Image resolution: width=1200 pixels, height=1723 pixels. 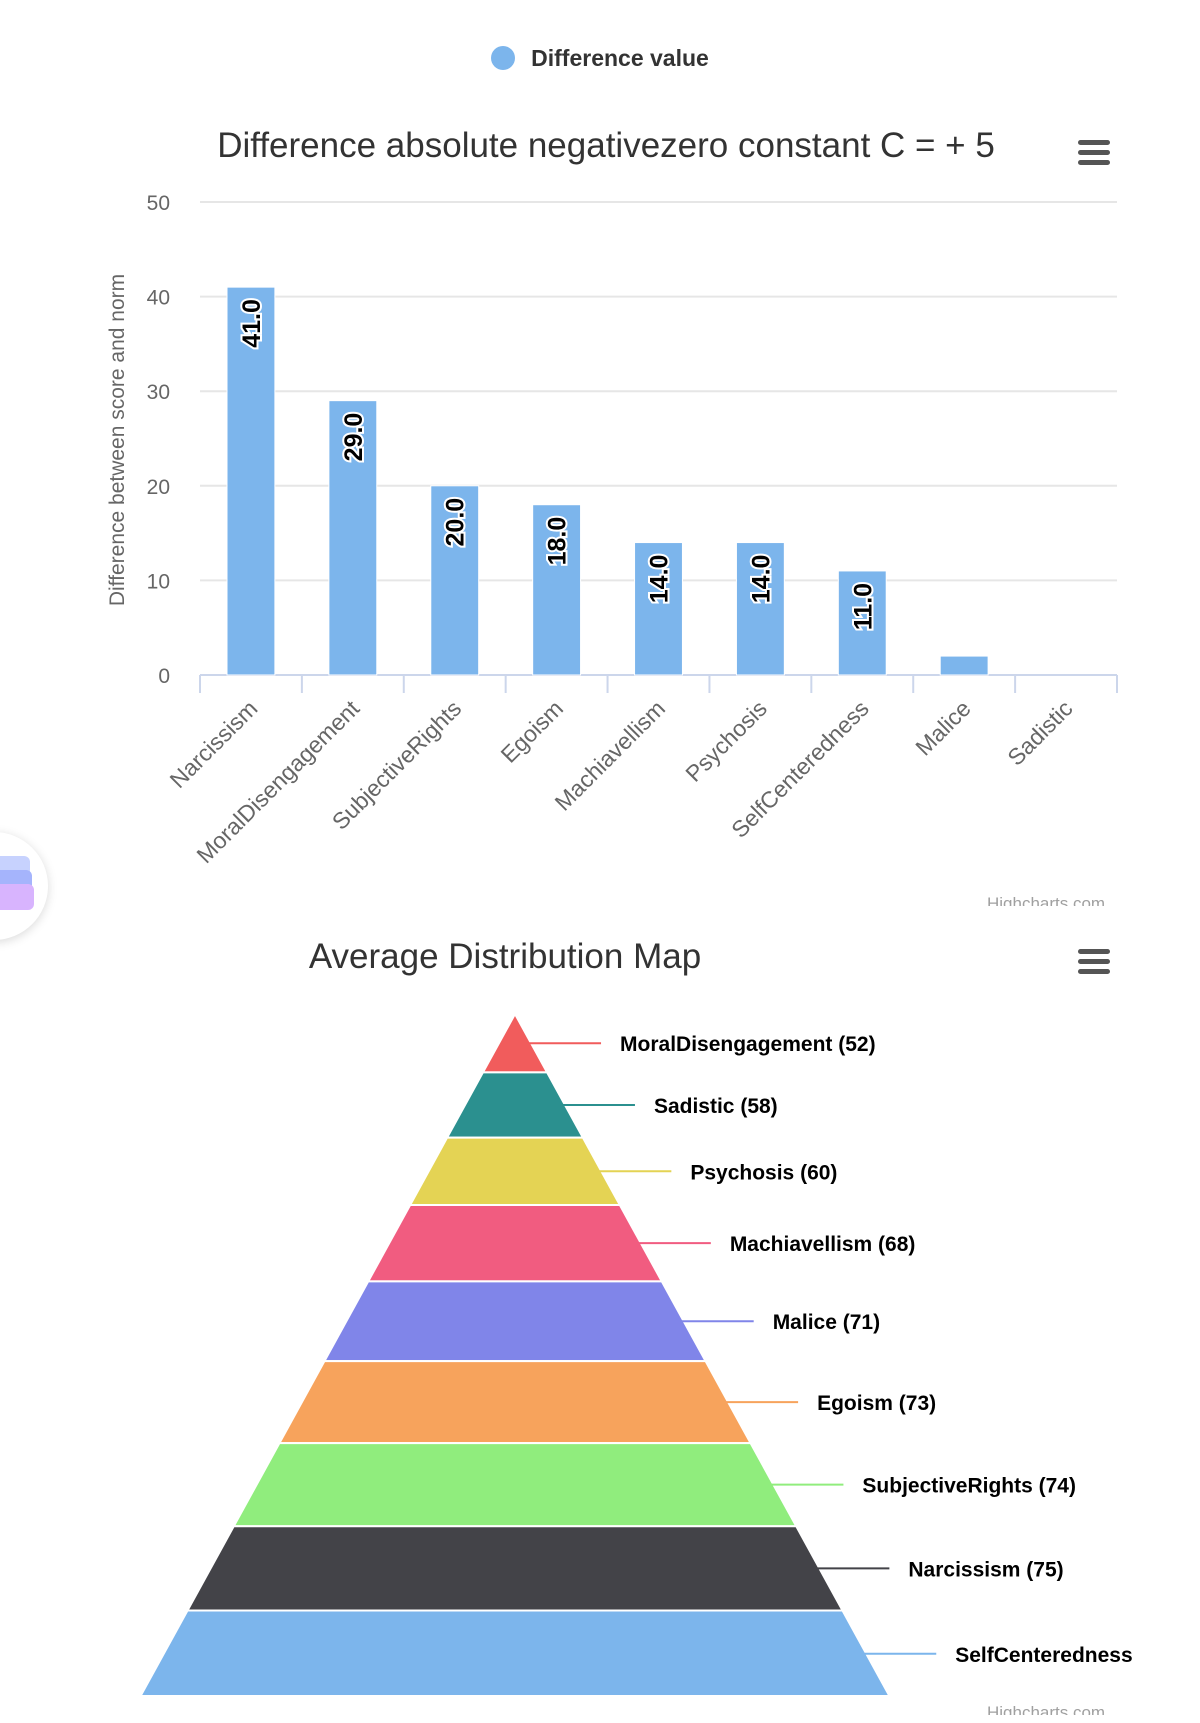 I want to click on y-tick-label: 20, so click(x=158, y=487).